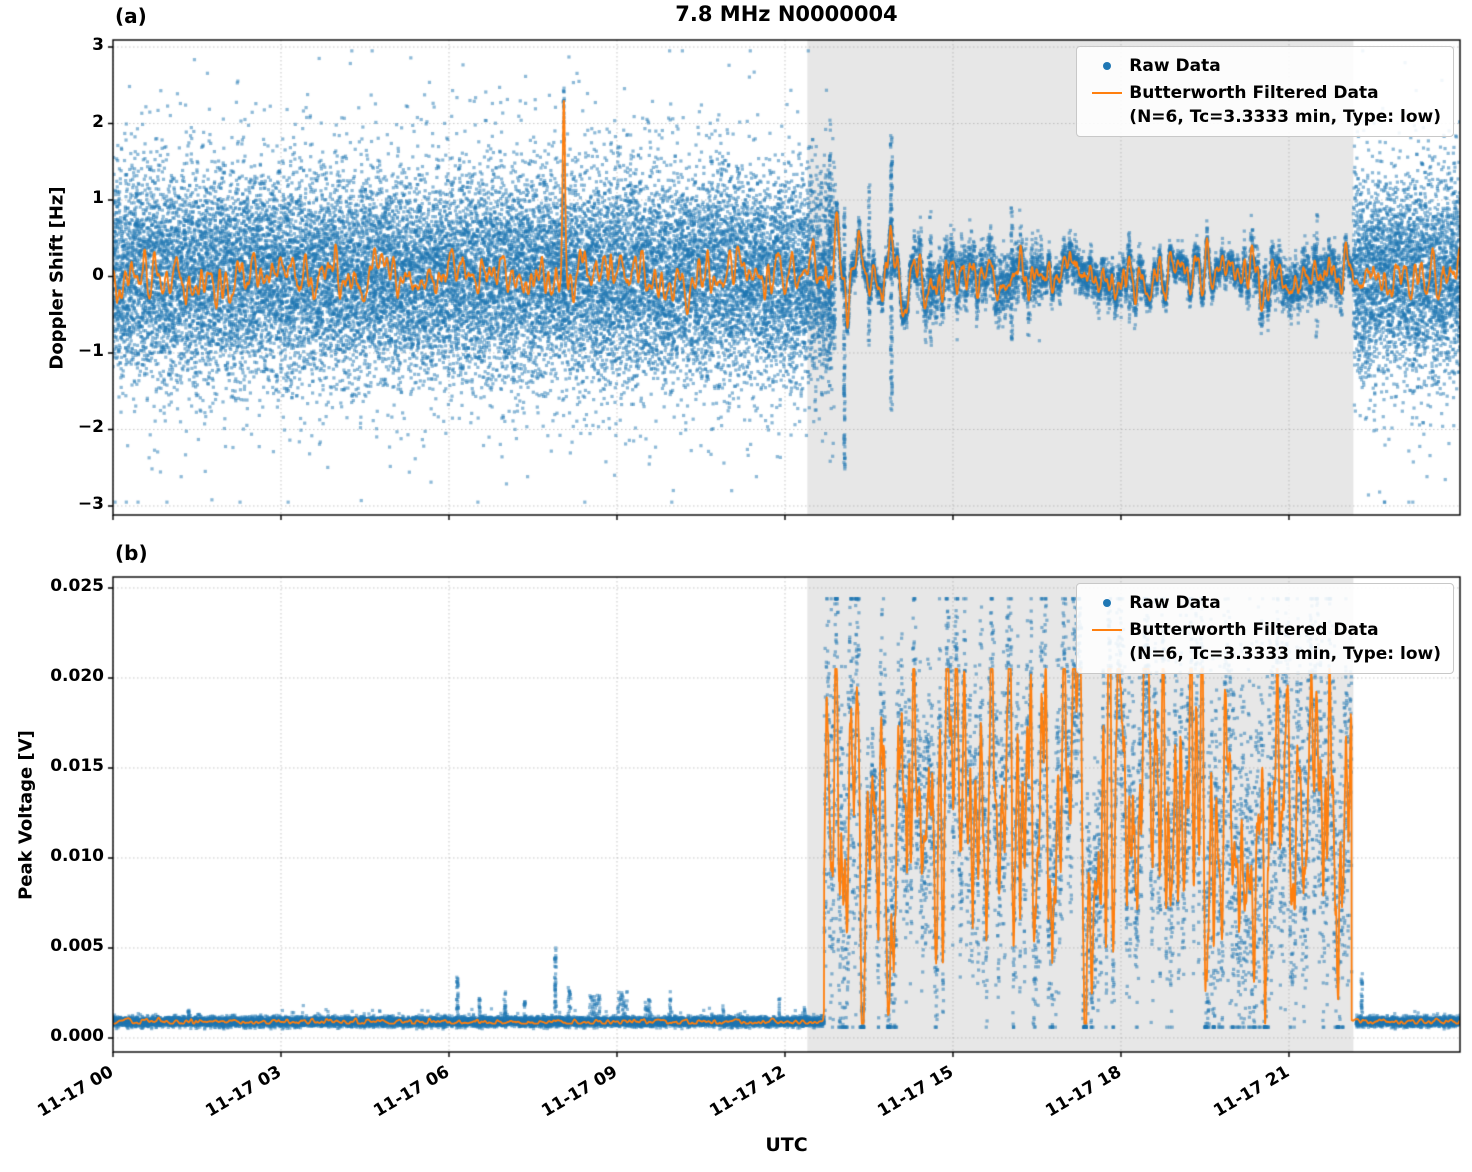 Image resolution: width=1472 pixels, height=1172 pixels. Describe the element at coordinates (98, 274) in the screenshot. I see `y-tick-label: 0` at that location.